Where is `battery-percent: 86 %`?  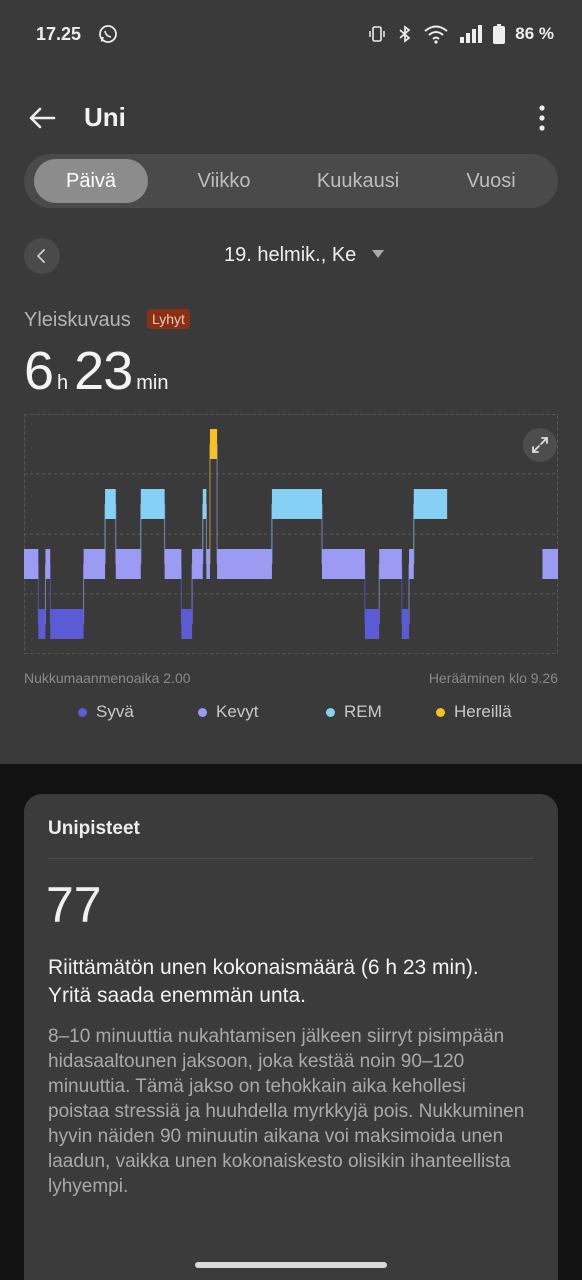
battery-percent: 86 % is located at coordinates (534, 33).